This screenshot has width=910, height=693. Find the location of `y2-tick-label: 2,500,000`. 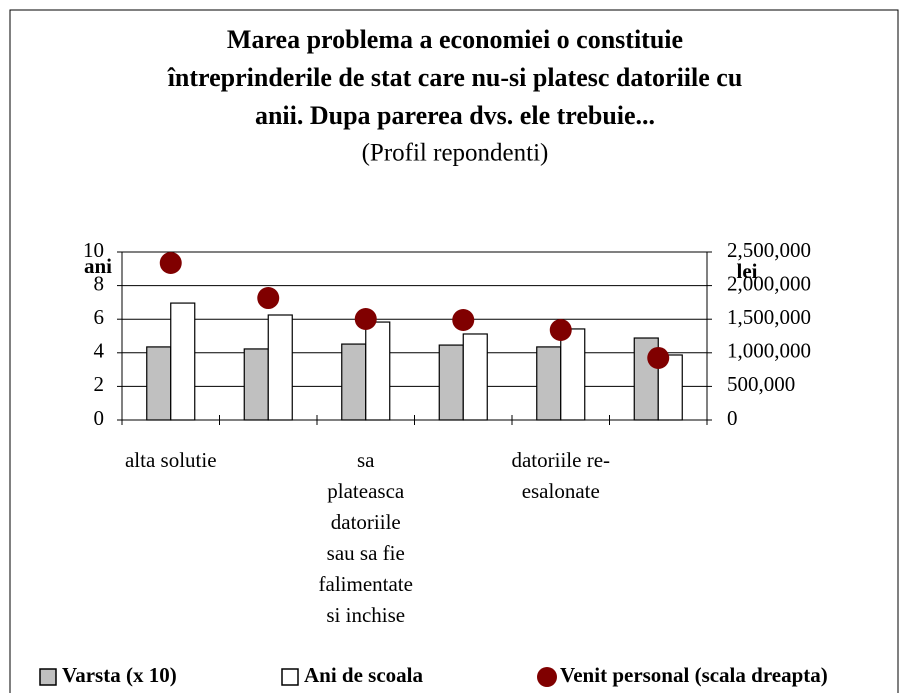

y2-tick-label: 2,500,000 is located at coordinates (769, 250).